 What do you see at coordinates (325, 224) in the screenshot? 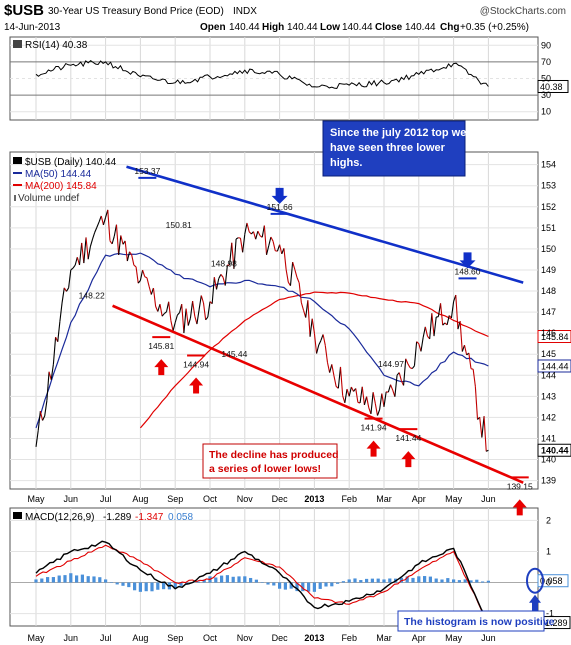
I see `resistance-trendline` at bounding box center [325, 224].